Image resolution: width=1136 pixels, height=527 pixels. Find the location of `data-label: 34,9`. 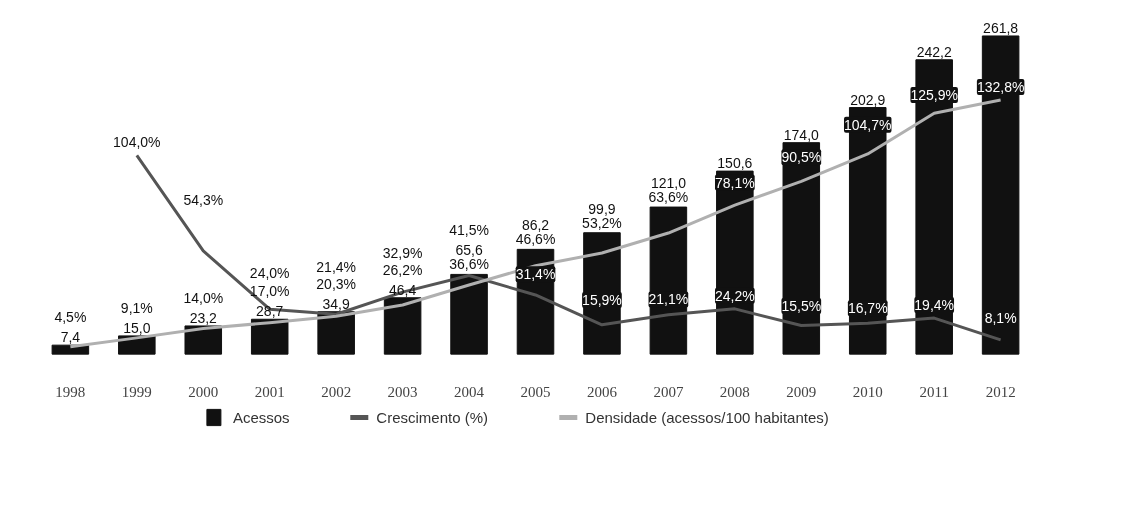

data-label: 34,9 is located at coordinates (336, 303).